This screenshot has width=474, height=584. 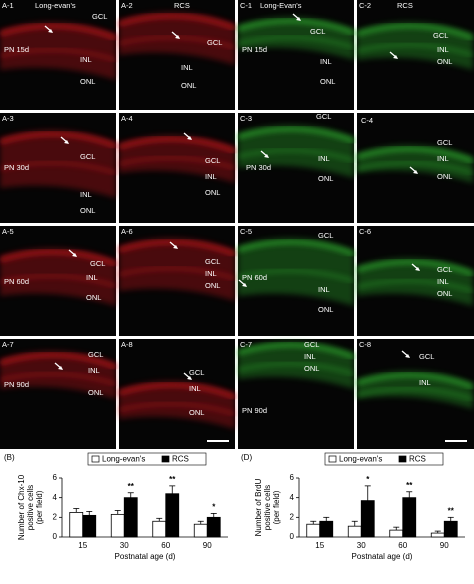 What do you see at coordinates (246, 344) in the screenshot?
I see `panel-label: C-7` at bounding box center [246, 344].